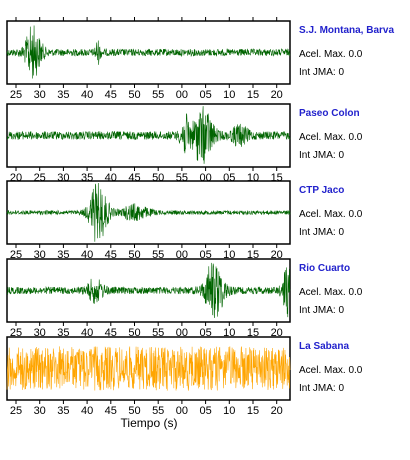 The height and width of the screenshot is (460, 410). I want to click on station-name: CTP Jaco, so click(322, 190).